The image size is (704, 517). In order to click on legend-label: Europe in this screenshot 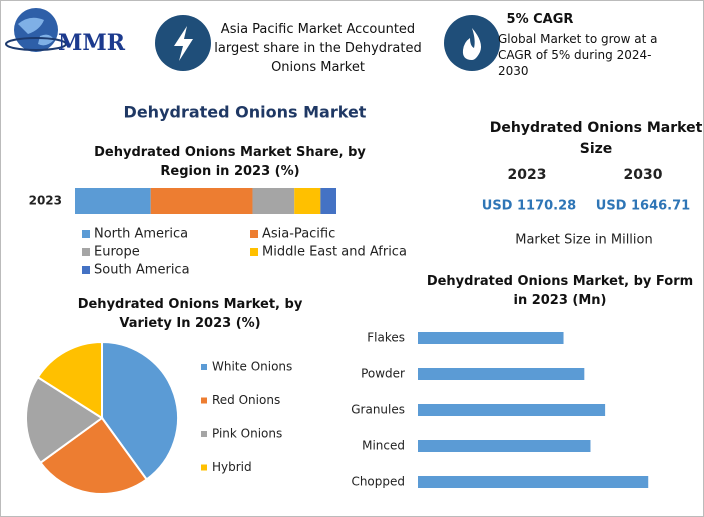, I will do `click(117, 252)`.